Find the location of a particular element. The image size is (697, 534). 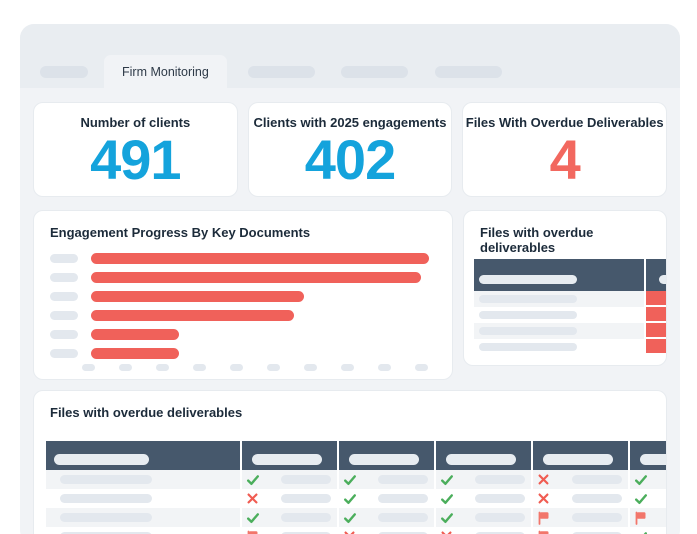

tab-label: Firm Monitoring is located at coordinates (165, 71).